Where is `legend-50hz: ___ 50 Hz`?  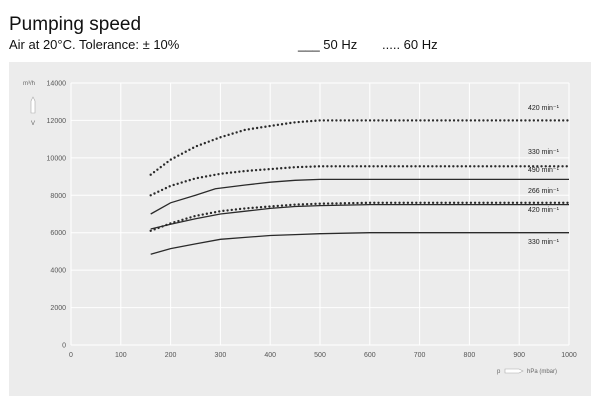
legend-50hz: ___ 50 Hz is located at coordinates (328, 44).